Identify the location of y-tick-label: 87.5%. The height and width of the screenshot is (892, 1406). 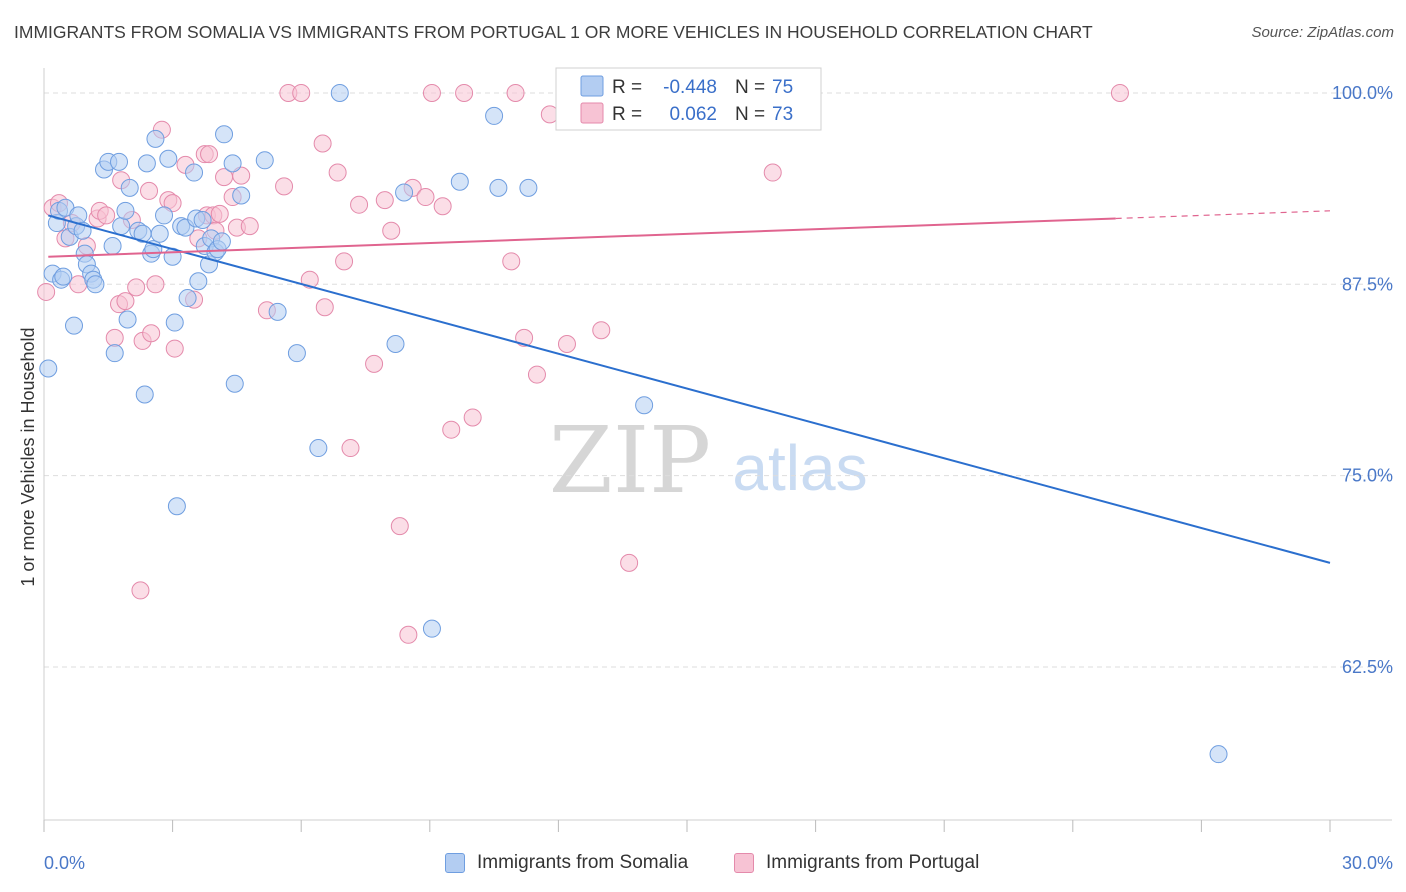
(1367, 284).